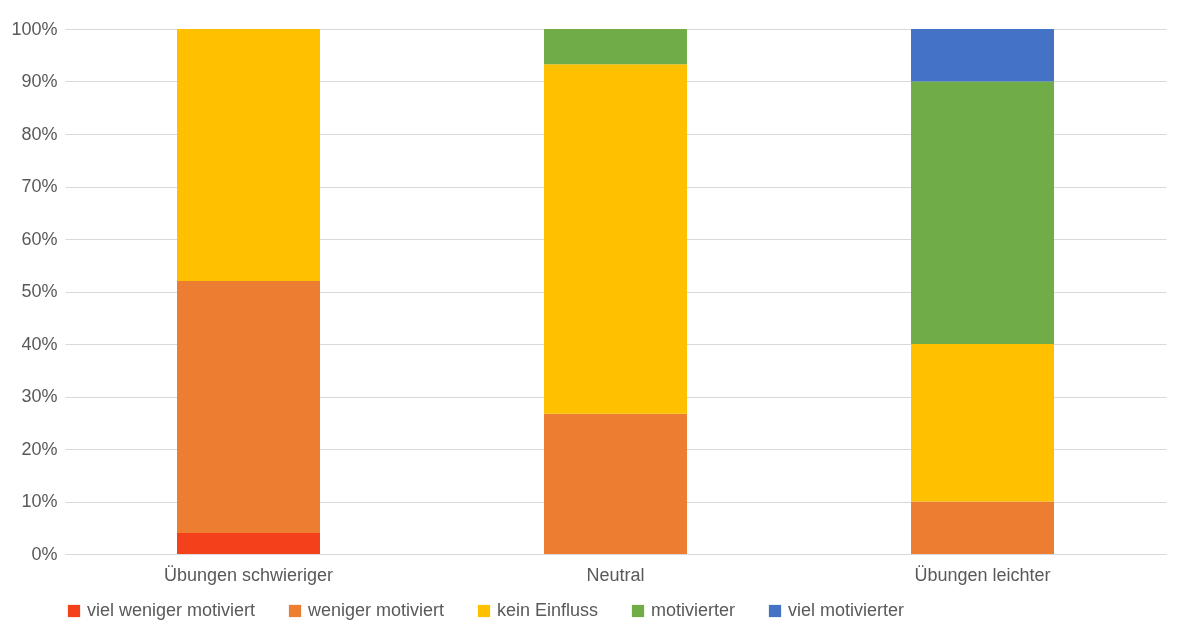  I want to click on y-tick-label: 20%, so click(39, 448).